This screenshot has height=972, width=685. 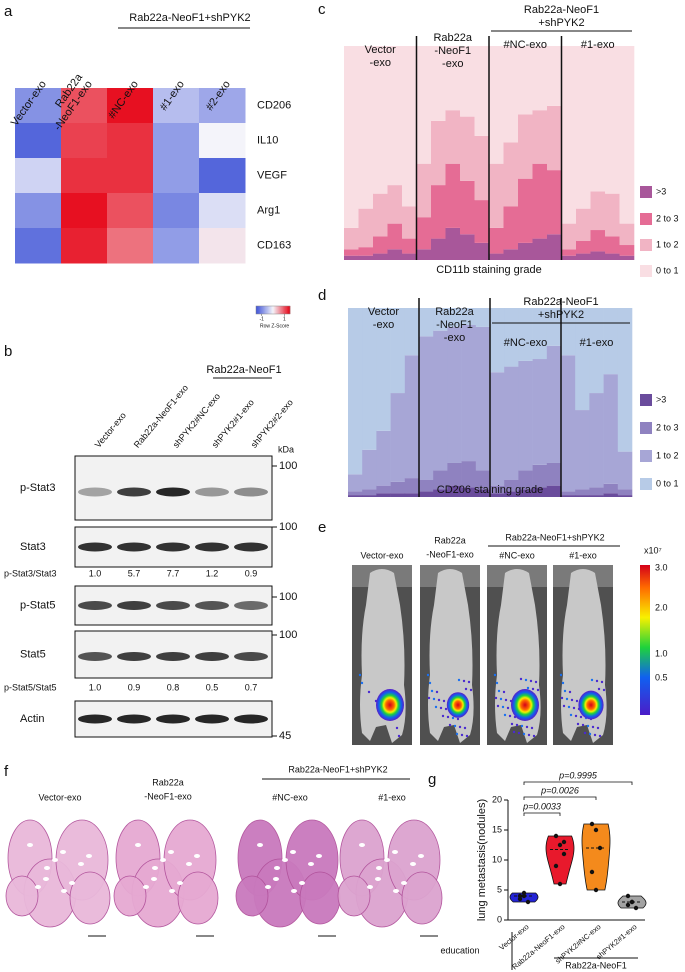 I want to click on lane-header: Rab22a-NeoF1, so click(x=243, y=370).